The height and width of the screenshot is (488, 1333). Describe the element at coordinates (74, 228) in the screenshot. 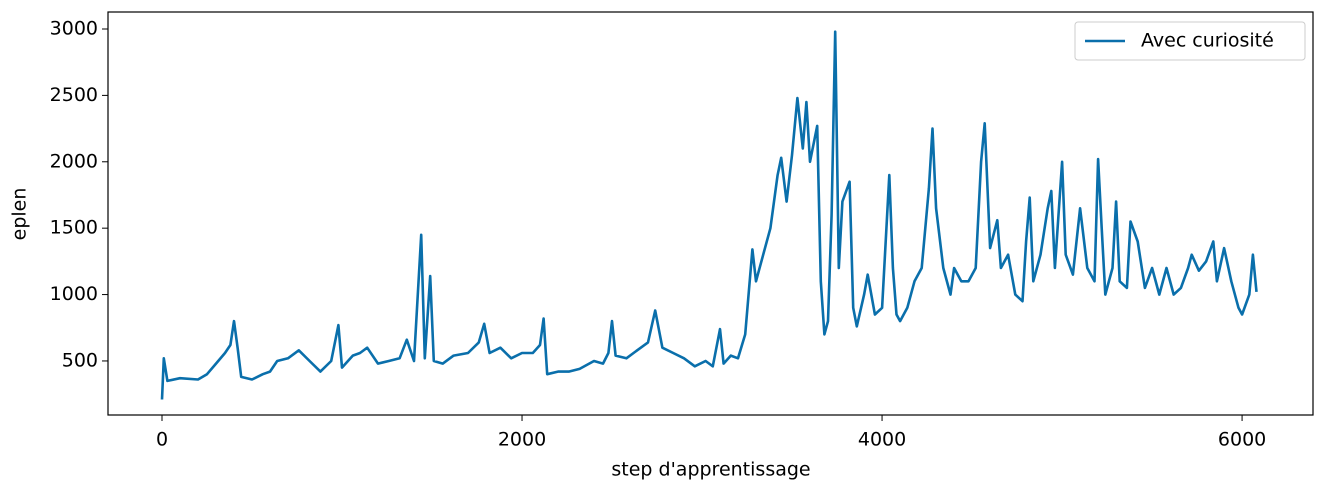

I see `y-tick-label: 1500` at that location.